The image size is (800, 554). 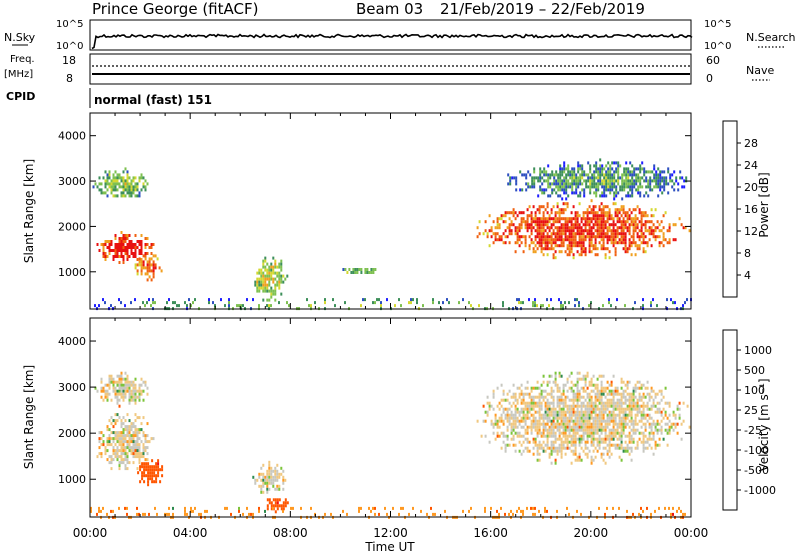 What do you see at coordinates (20, 37) in the screenshot?
I see `nsky-label: N.Sky` at bounding box center [20, 37].